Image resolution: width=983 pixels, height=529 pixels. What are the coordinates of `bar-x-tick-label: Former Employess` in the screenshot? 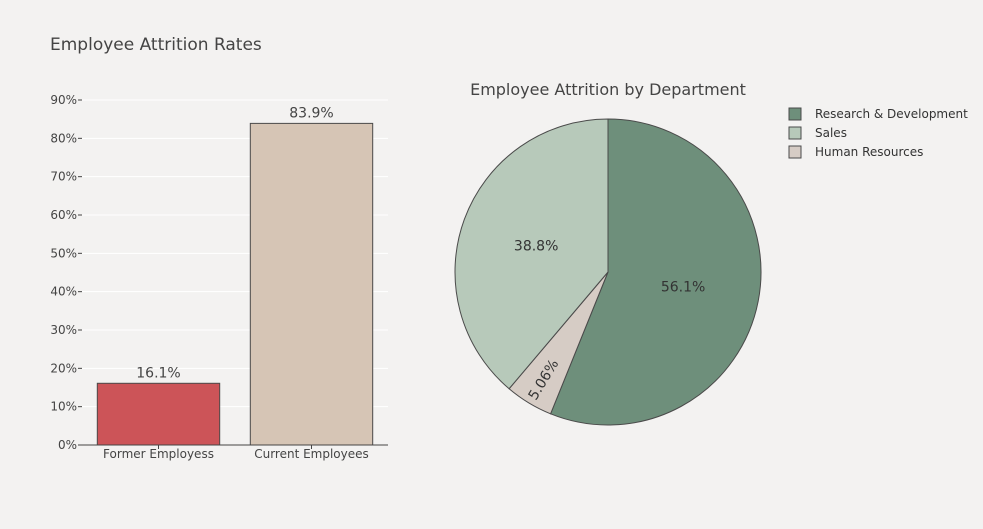 It's located at (158, 454).